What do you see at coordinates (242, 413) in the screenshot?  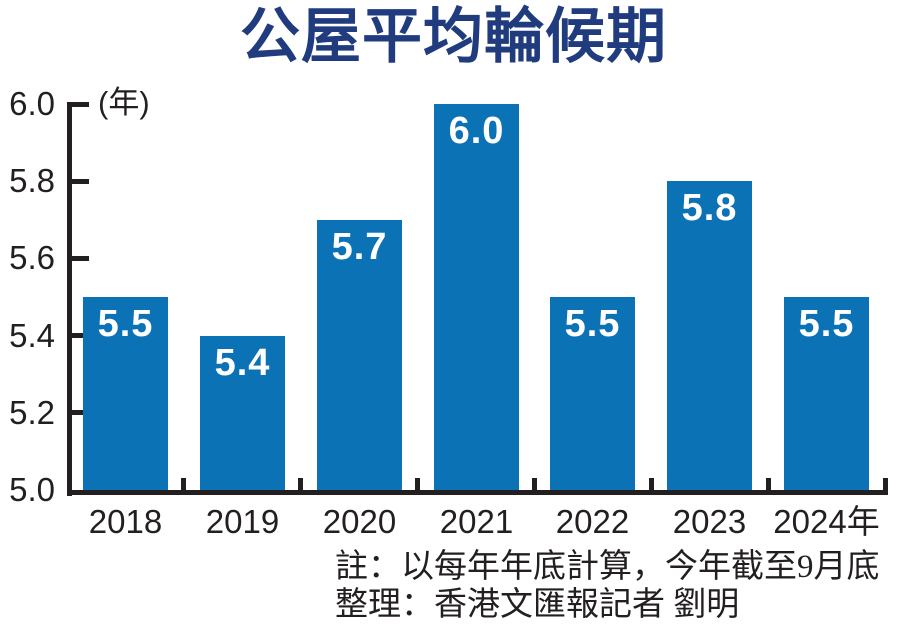 I see `bar: 5.4` at bounding box center [242, 413].